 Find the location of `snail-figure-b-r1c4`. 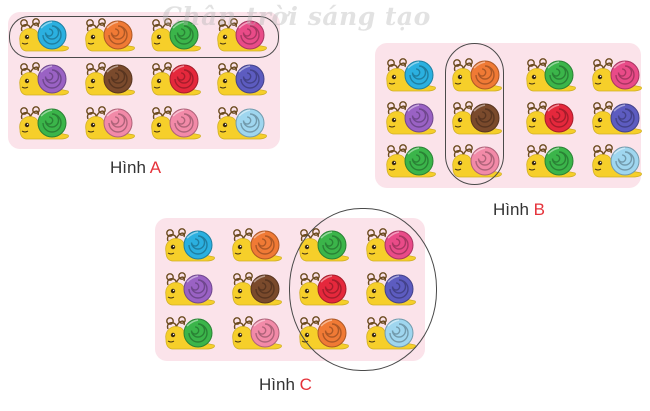

snail-figure-b-r1c4 is located at coordinates (617, 74).